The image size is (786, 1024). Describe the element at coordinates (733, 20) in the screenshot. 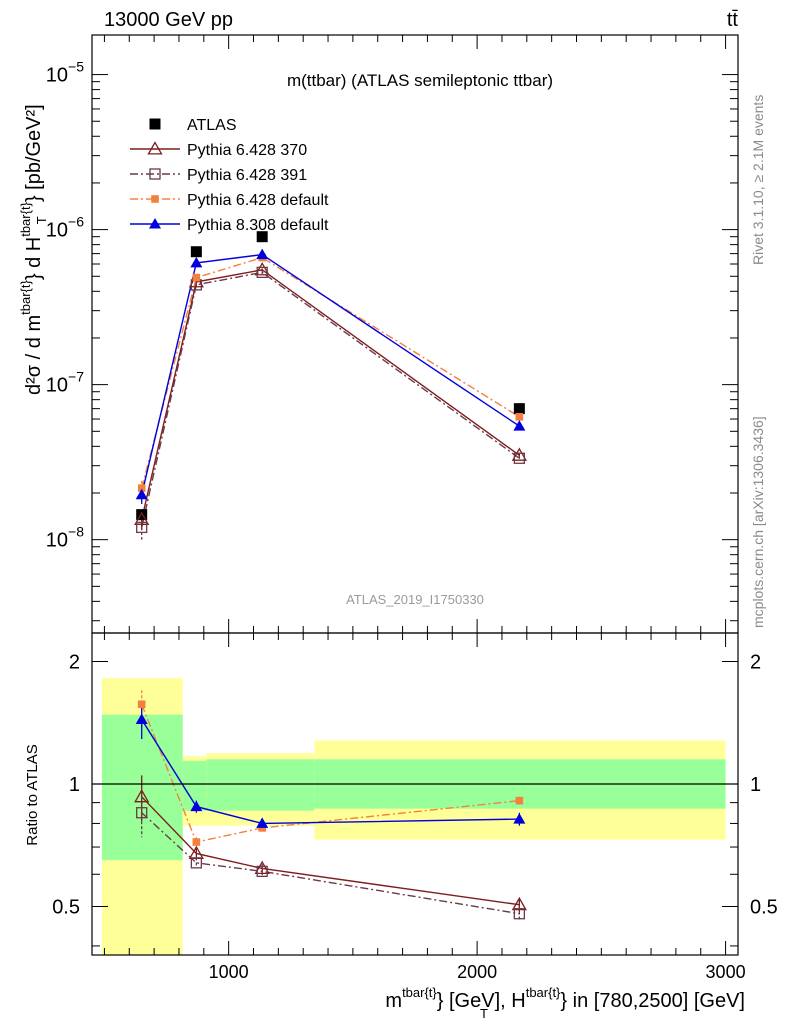

I see `header-process-label: tt̄` at that location.